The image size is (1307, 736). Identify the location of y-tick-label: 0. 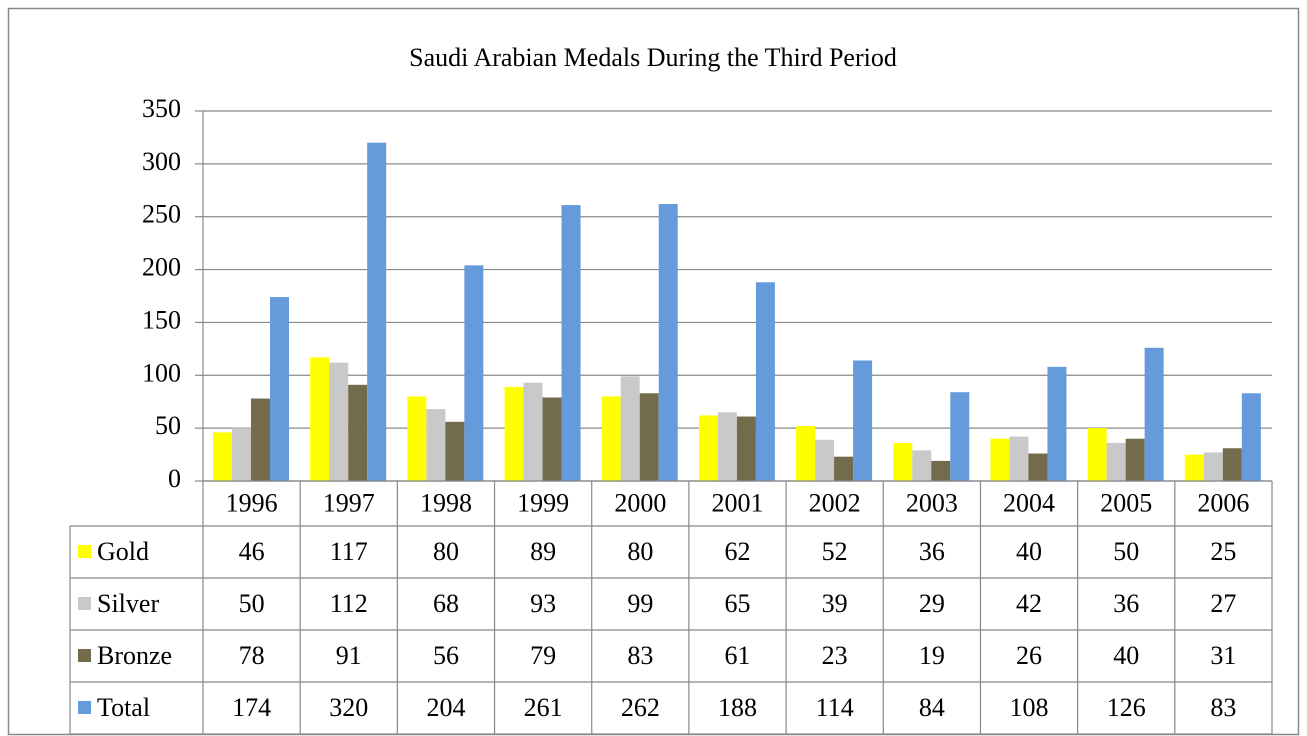
(174, 478).